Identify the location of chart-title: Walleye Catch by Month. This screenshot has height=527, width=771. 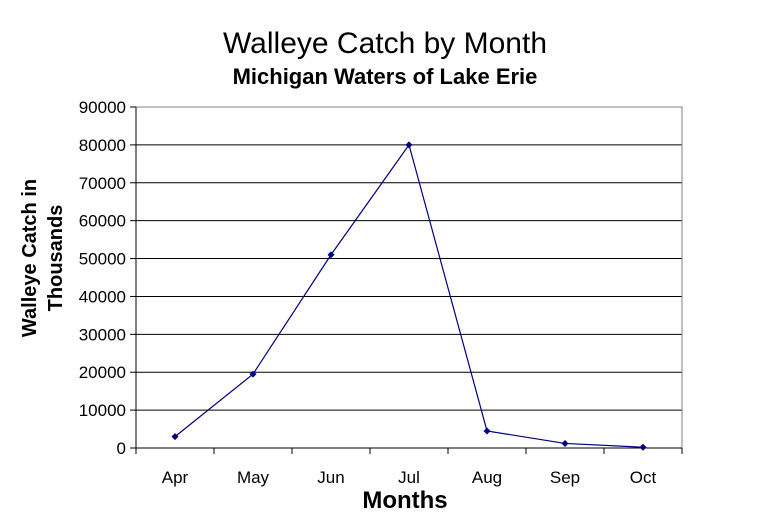
(385, 43).